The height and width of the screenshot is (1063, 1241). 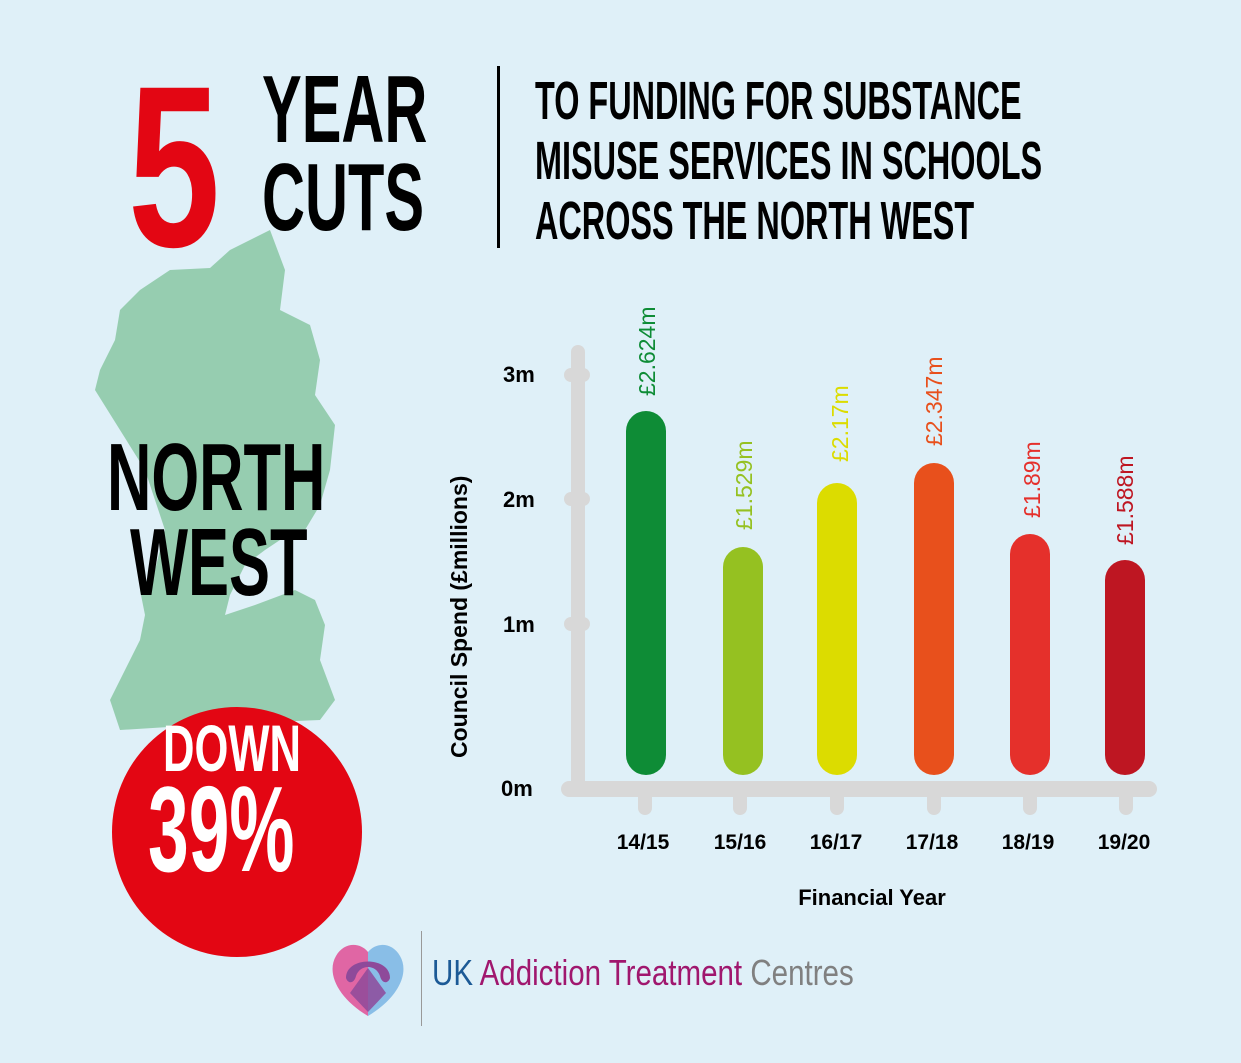 What do you see at coordinates (1028, 842) in the screenshot?
I see `svg-text: 18/19` at bounding box center [1028, 842].